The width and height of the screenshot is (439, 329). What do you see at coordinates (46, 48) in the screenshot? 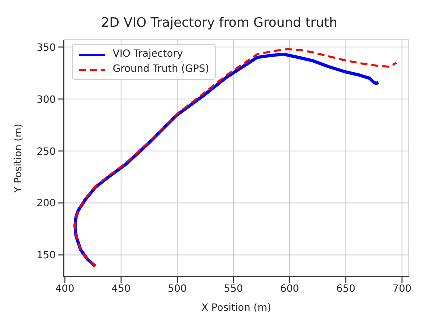
I see `y-tick-label: 350` at bounding box center [46, 48].